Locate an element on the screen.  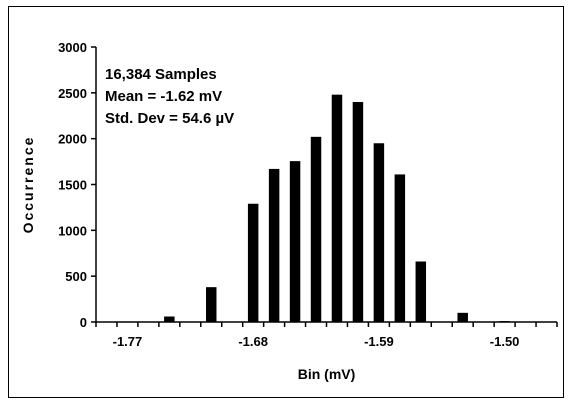
y-tick-label: 0 is located at coordinates (83, 322).